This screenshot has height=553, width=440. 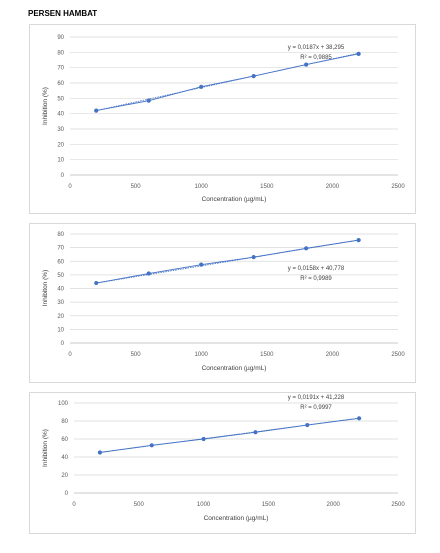 What do you see at coordinates (316, 269) in the screenshot?
I see `trendline-equation: y = 0,0158x + 40,778` at bounding box center [316, 269].